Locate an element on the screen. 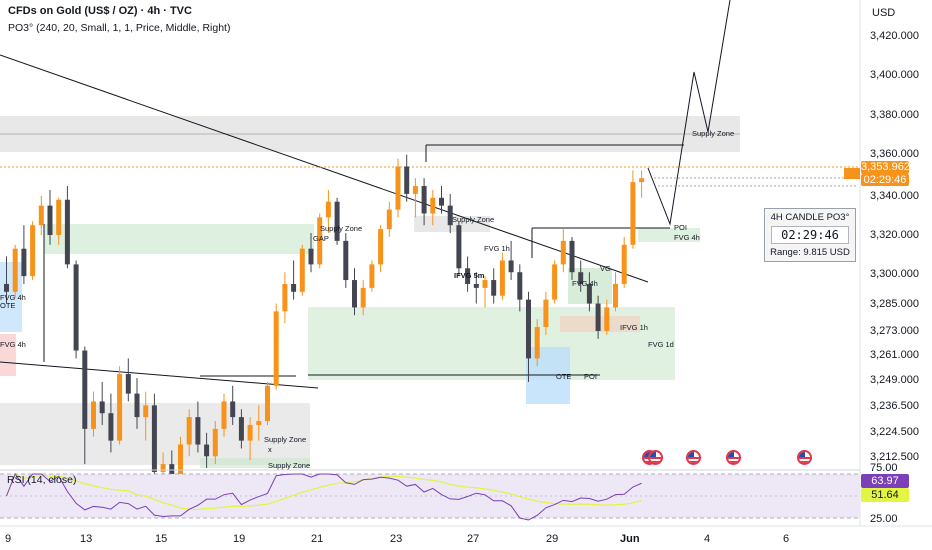  rsi-level-25-label: 25.00 is located at coordinates (884, 519).